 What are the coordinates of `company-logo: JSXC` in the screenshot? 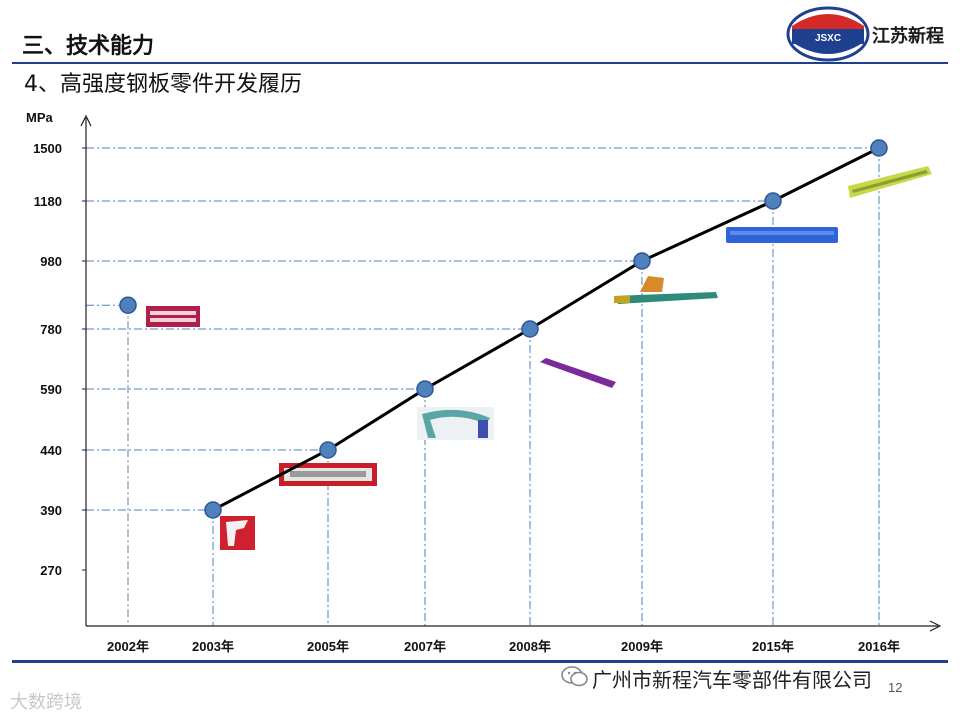 It's located at (828, 34).